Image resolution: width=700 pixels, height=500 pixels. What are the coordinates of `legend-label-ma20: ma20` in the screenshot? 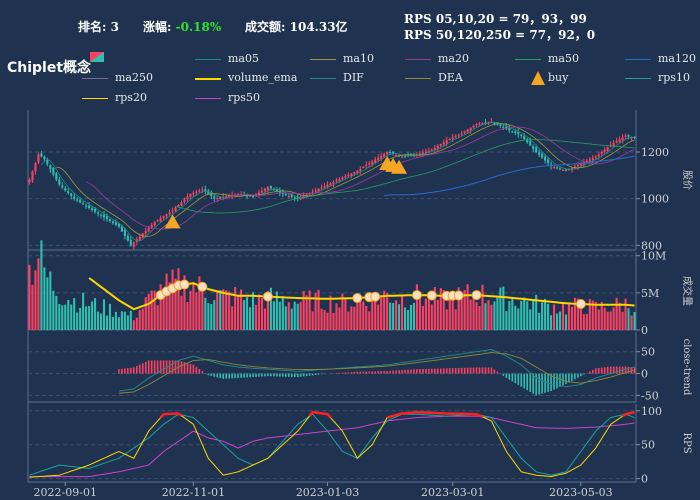 It's located at (453, 58).